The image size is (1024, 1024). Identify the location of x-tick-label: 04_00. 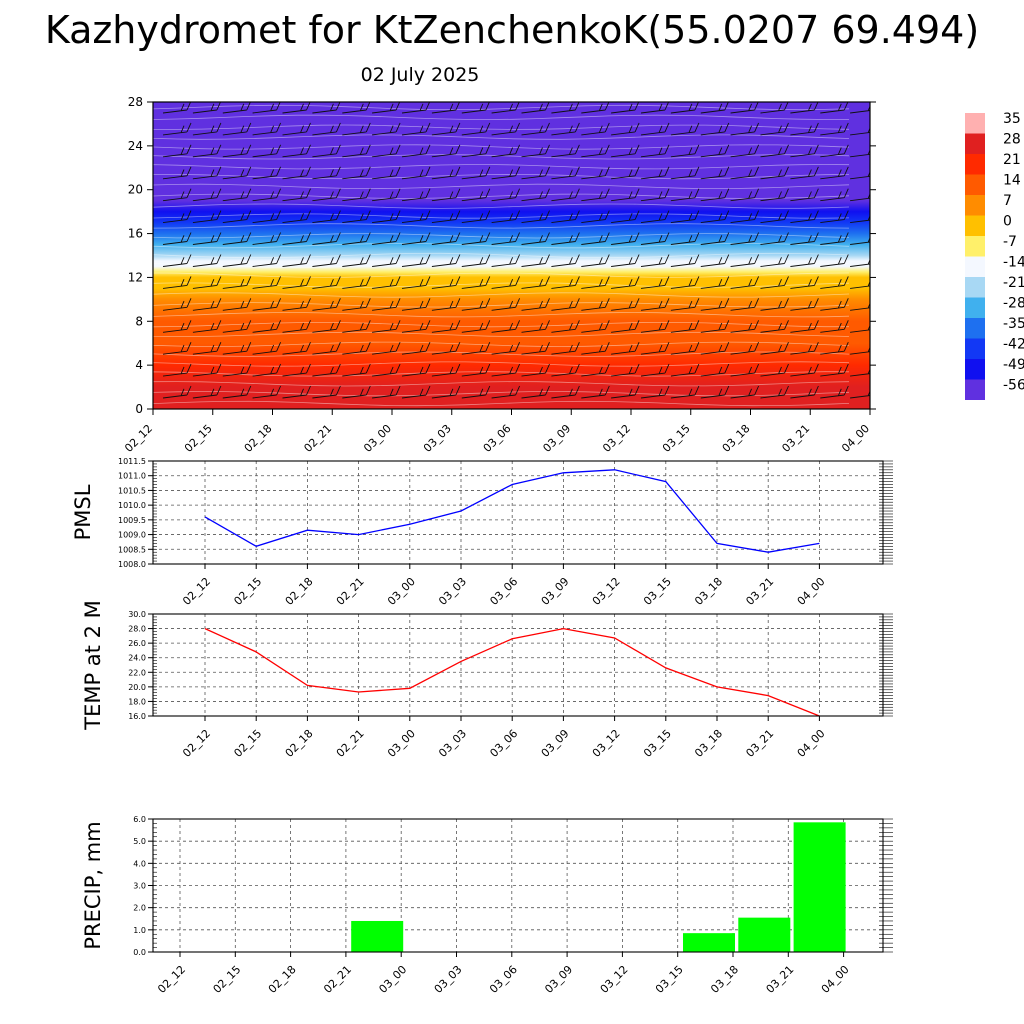
(855, 438).